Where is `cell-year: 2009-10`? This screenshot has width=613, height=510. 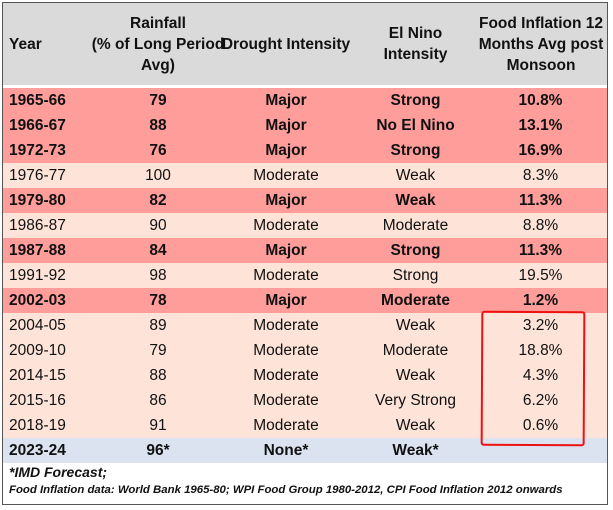 cell-year: 2009-10 is located at coordinates (37, 350).